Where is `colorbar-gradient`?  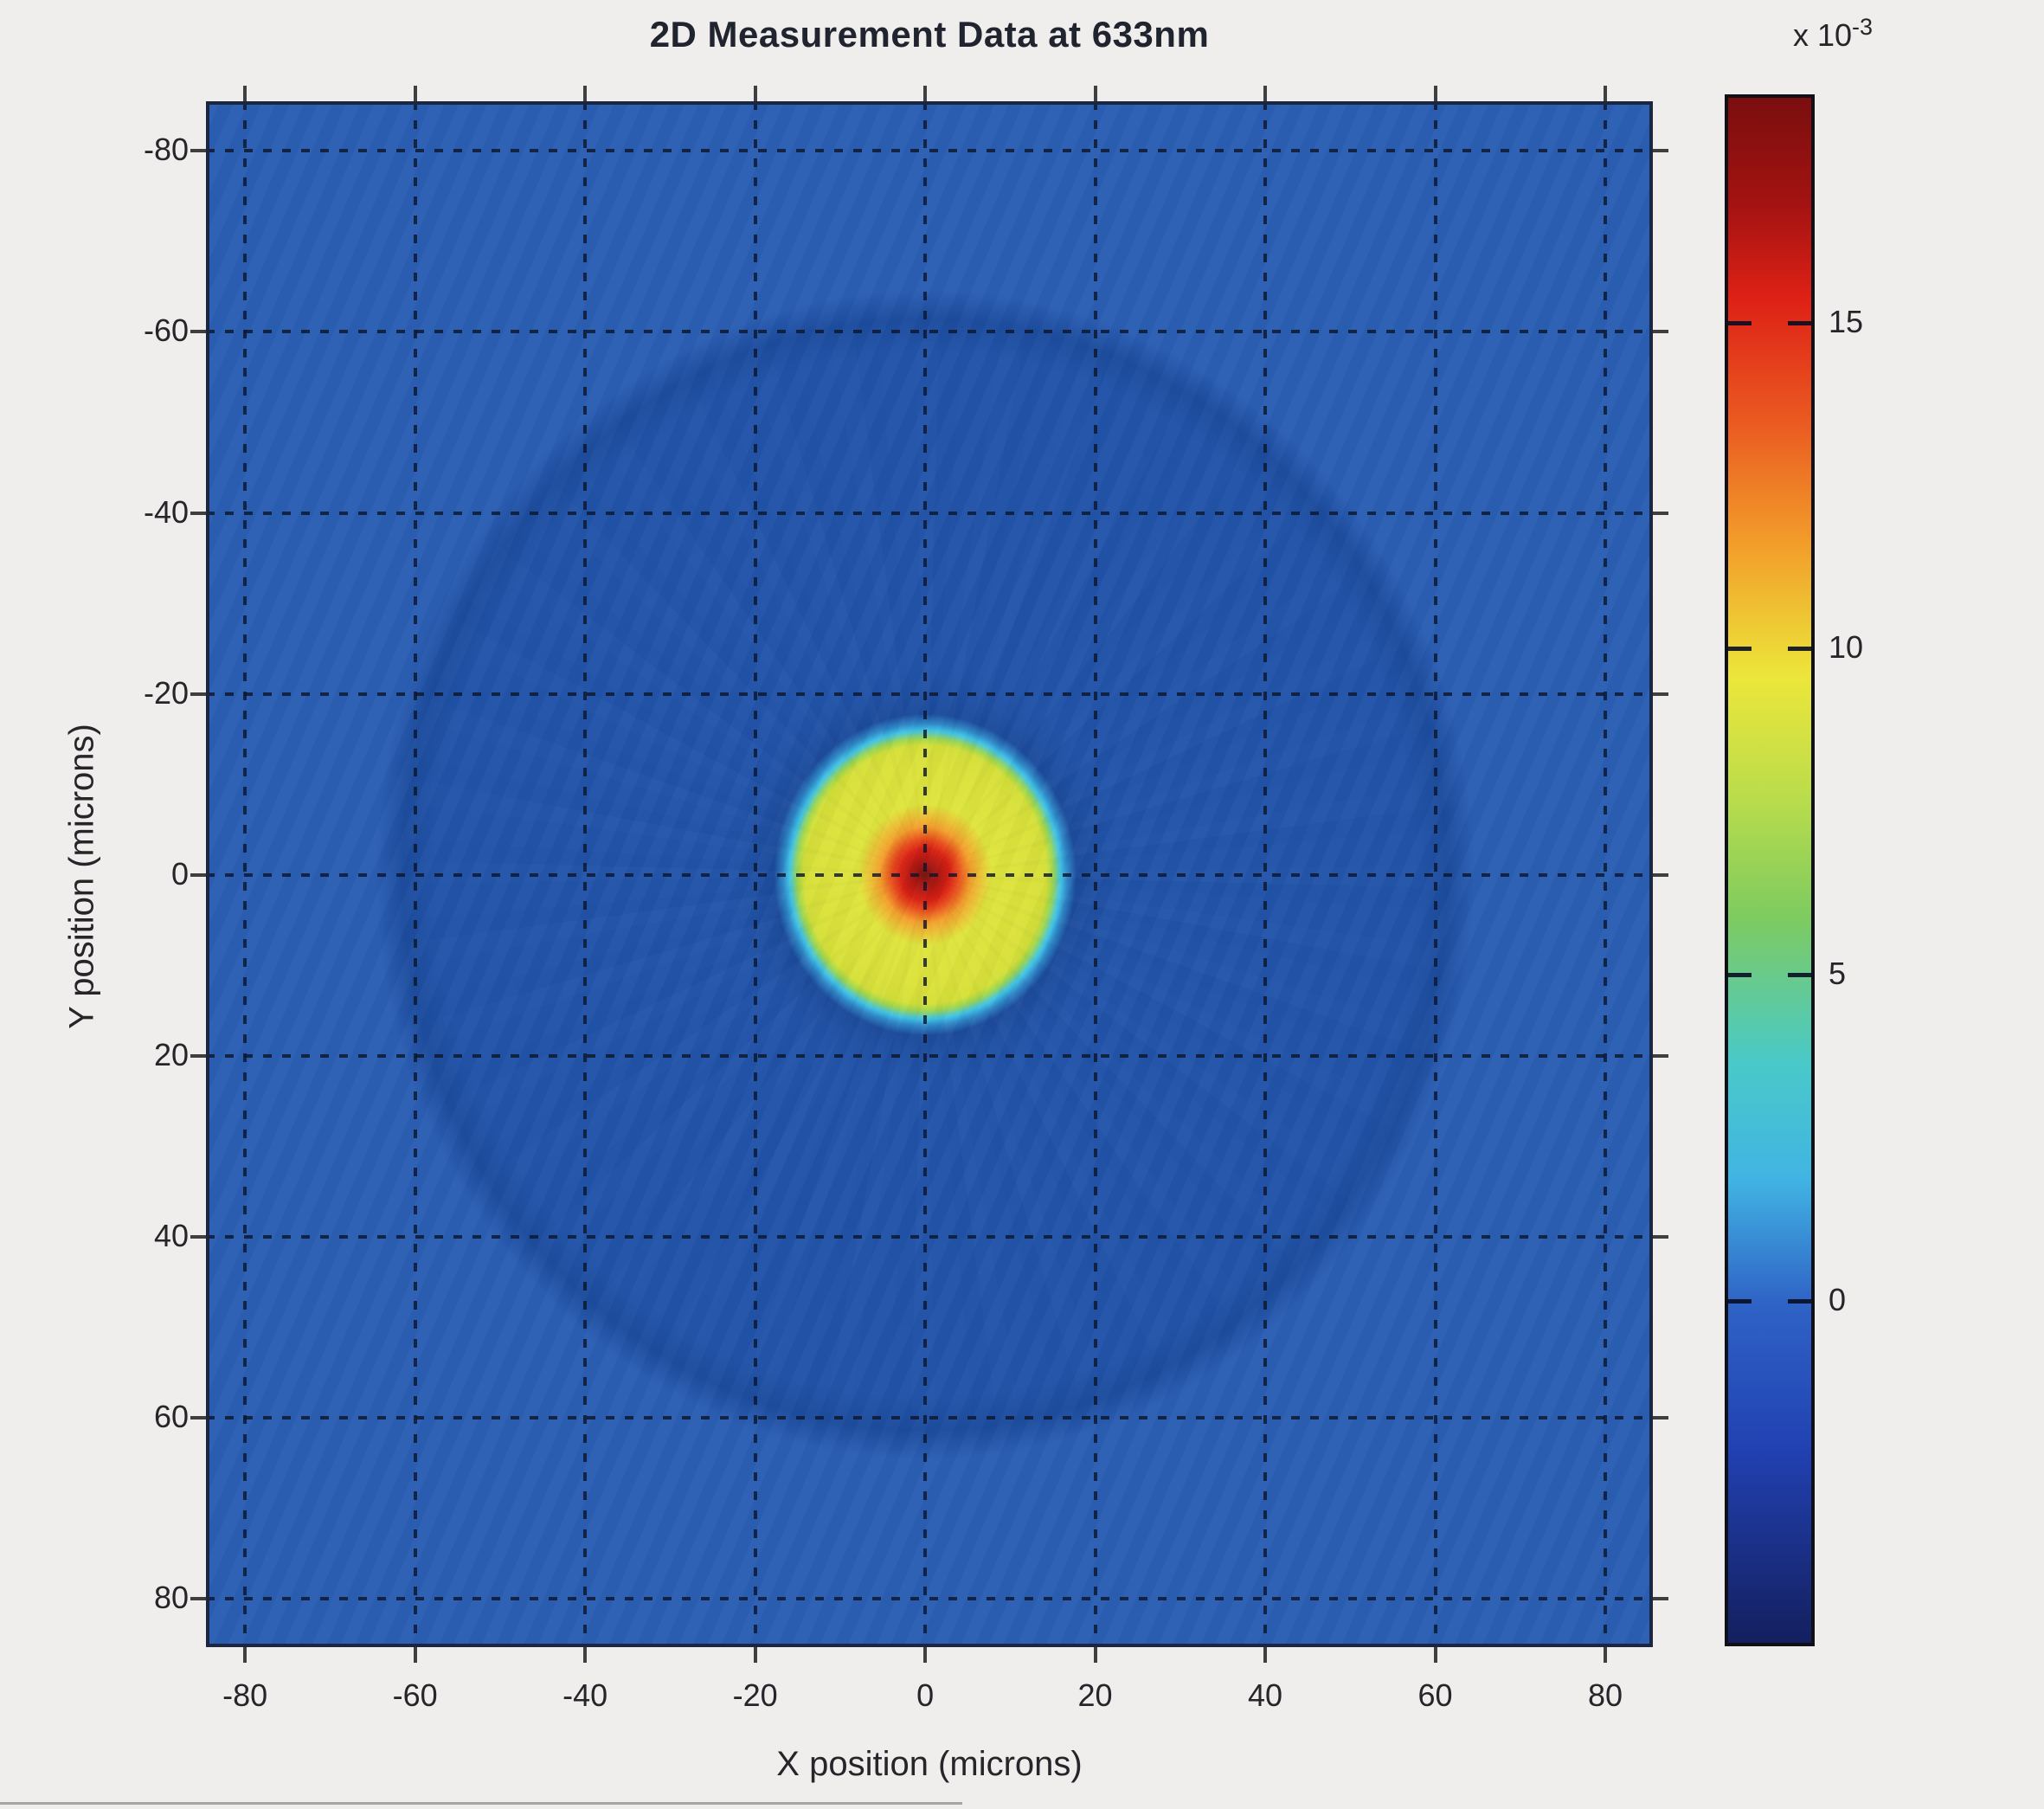 colorbar-gradient is located at coordinates (1769, 870).